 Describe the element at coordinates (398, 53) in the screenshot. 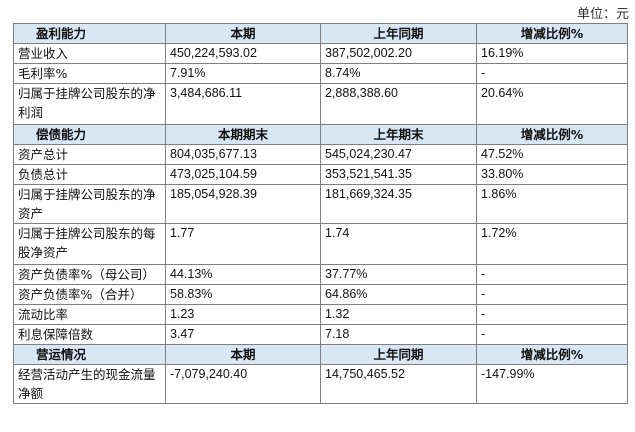

I see `previous-value: 387,502,002.20` at that location.